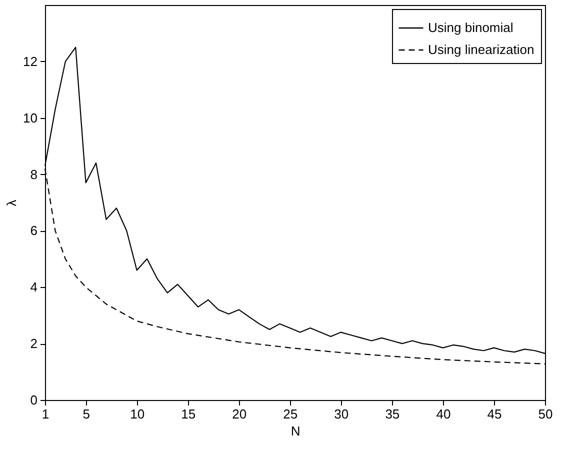  I want to click on legend-label: Using binomial, so click(471, 27).